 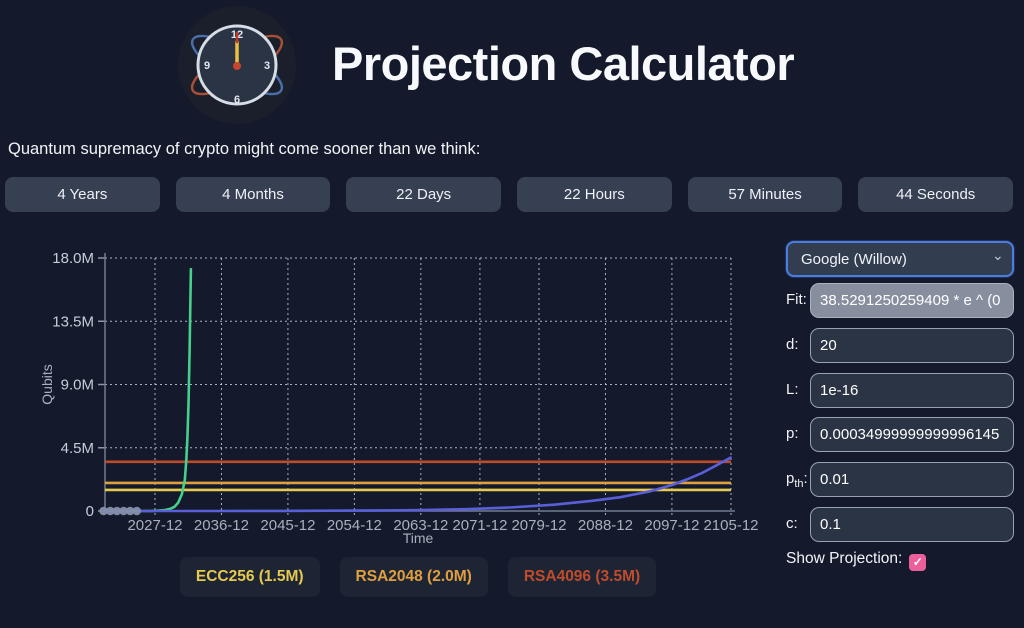 I want to click on field-row-pth: pth:, so click(x=900, y=479).